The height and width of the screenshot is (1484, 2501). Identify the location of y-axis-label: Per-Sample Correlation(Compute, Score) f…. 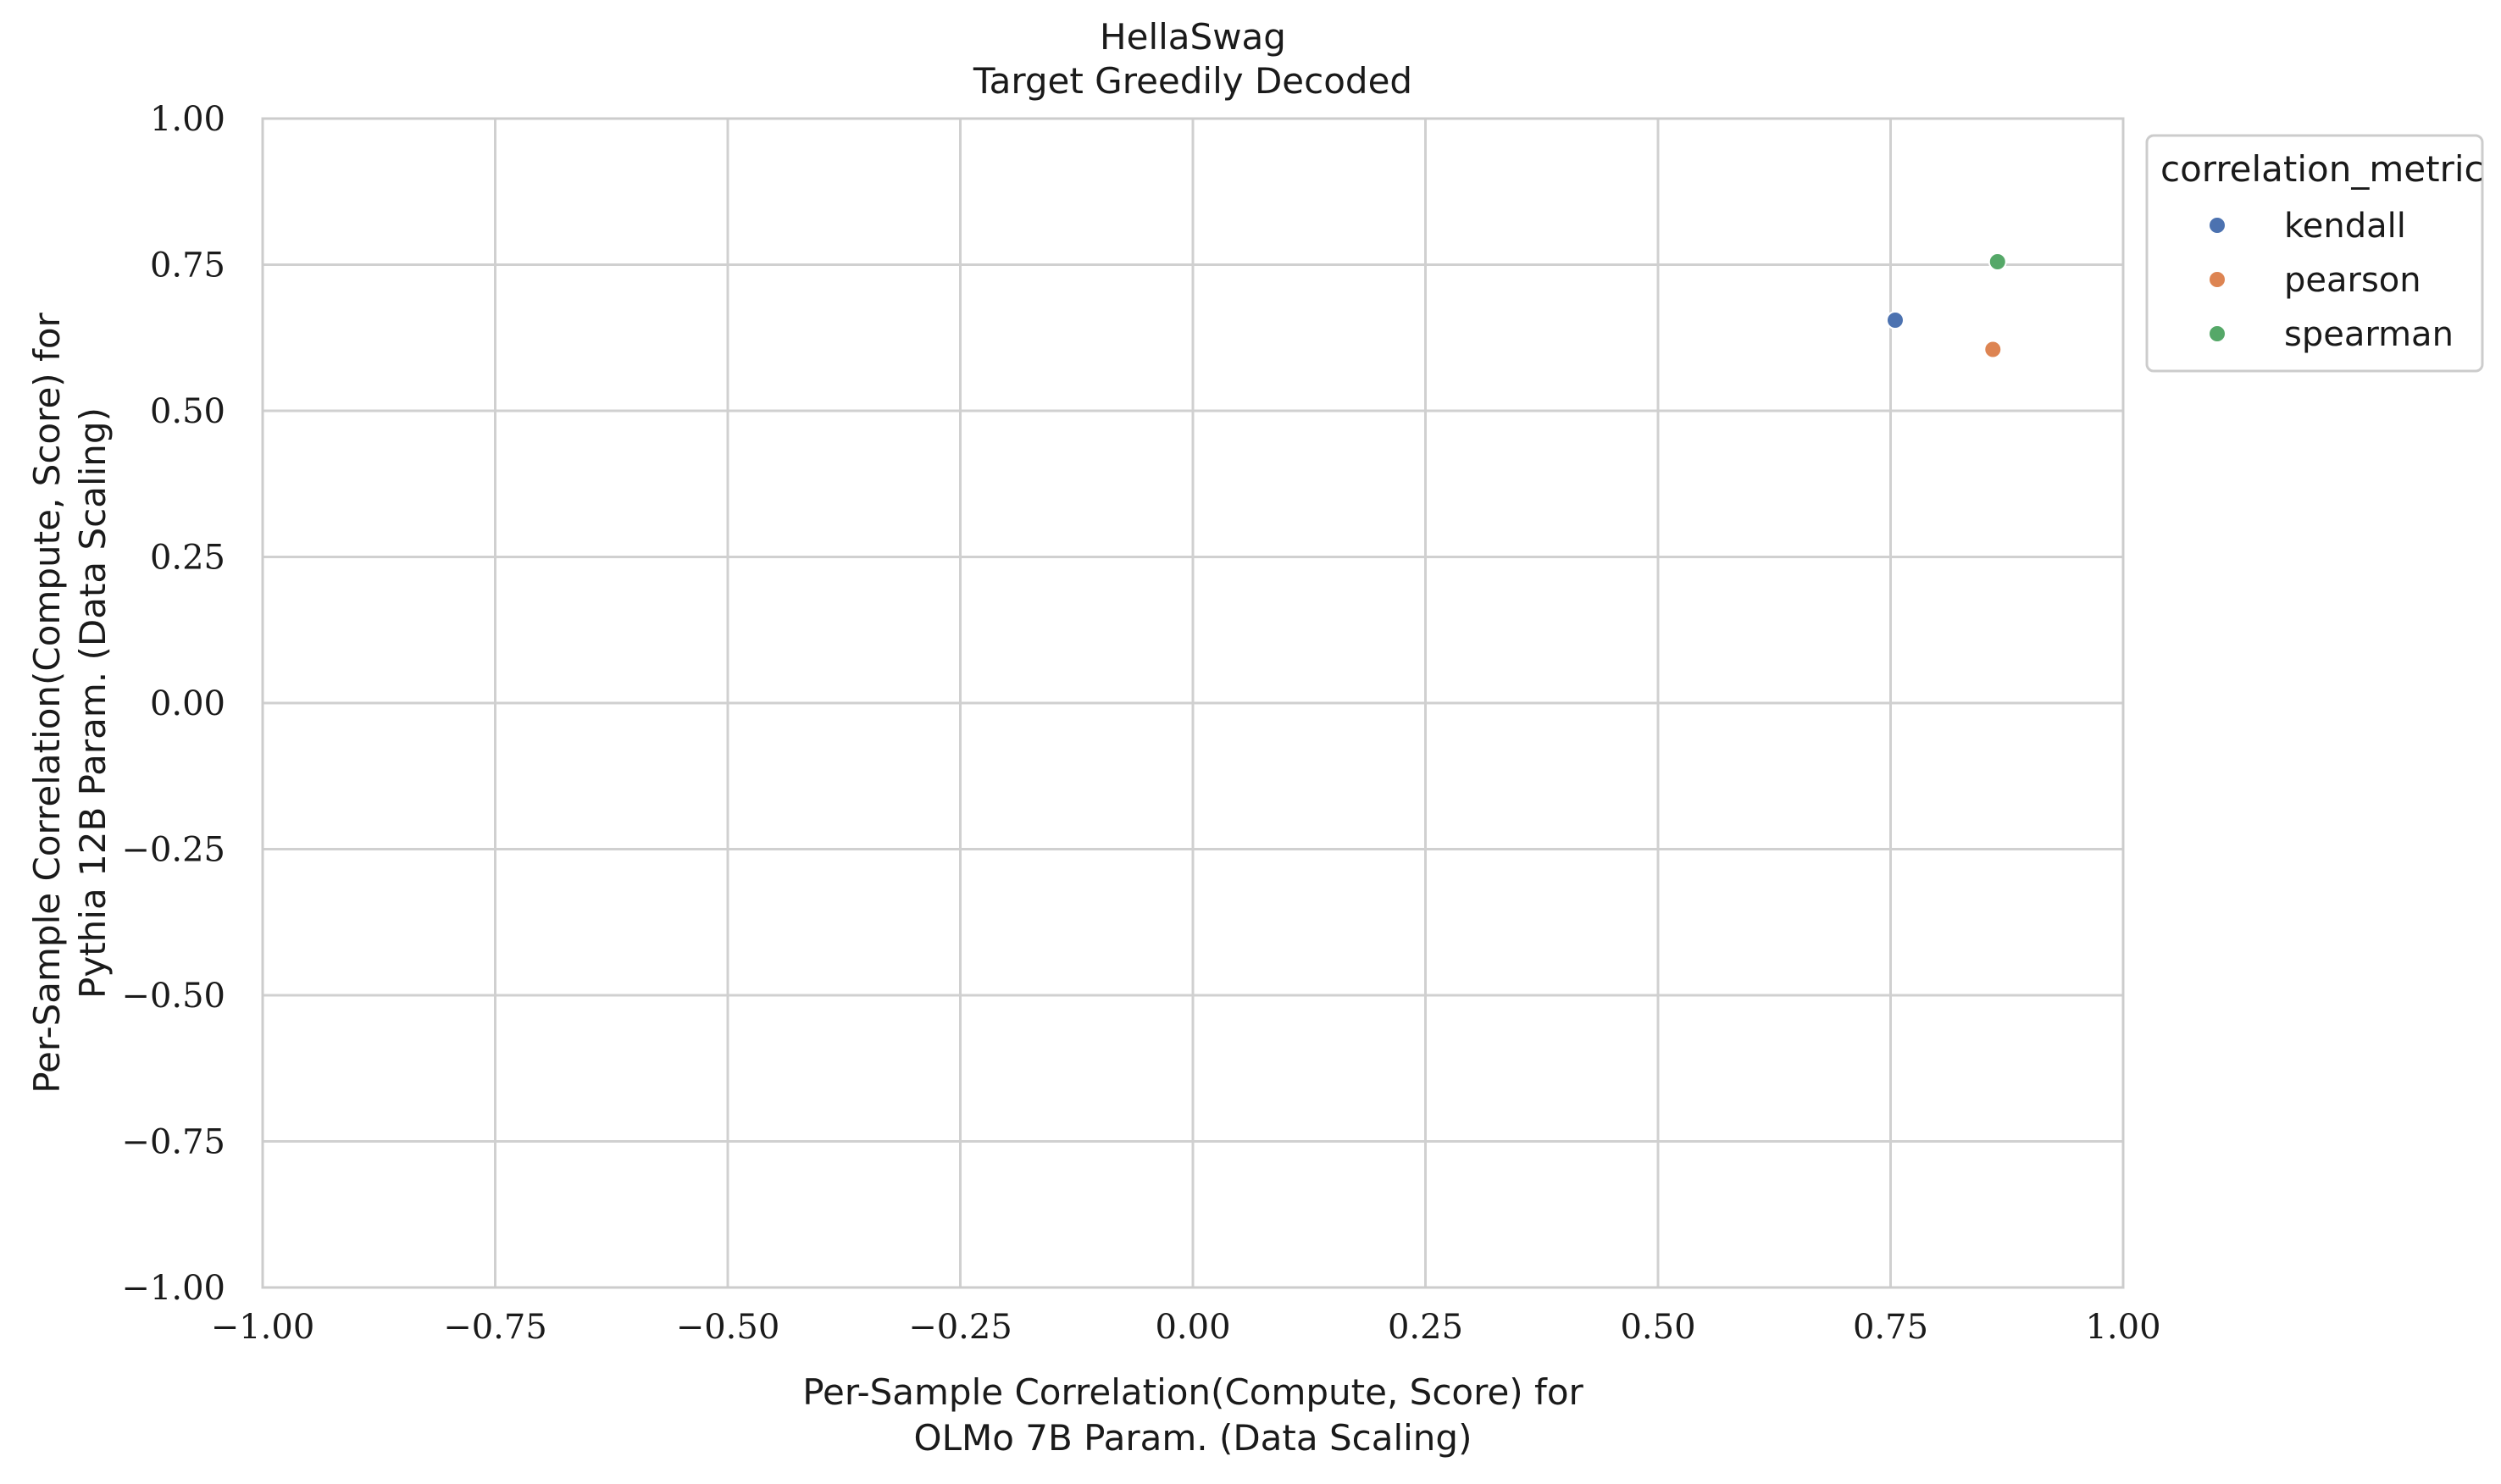
(70, 702).